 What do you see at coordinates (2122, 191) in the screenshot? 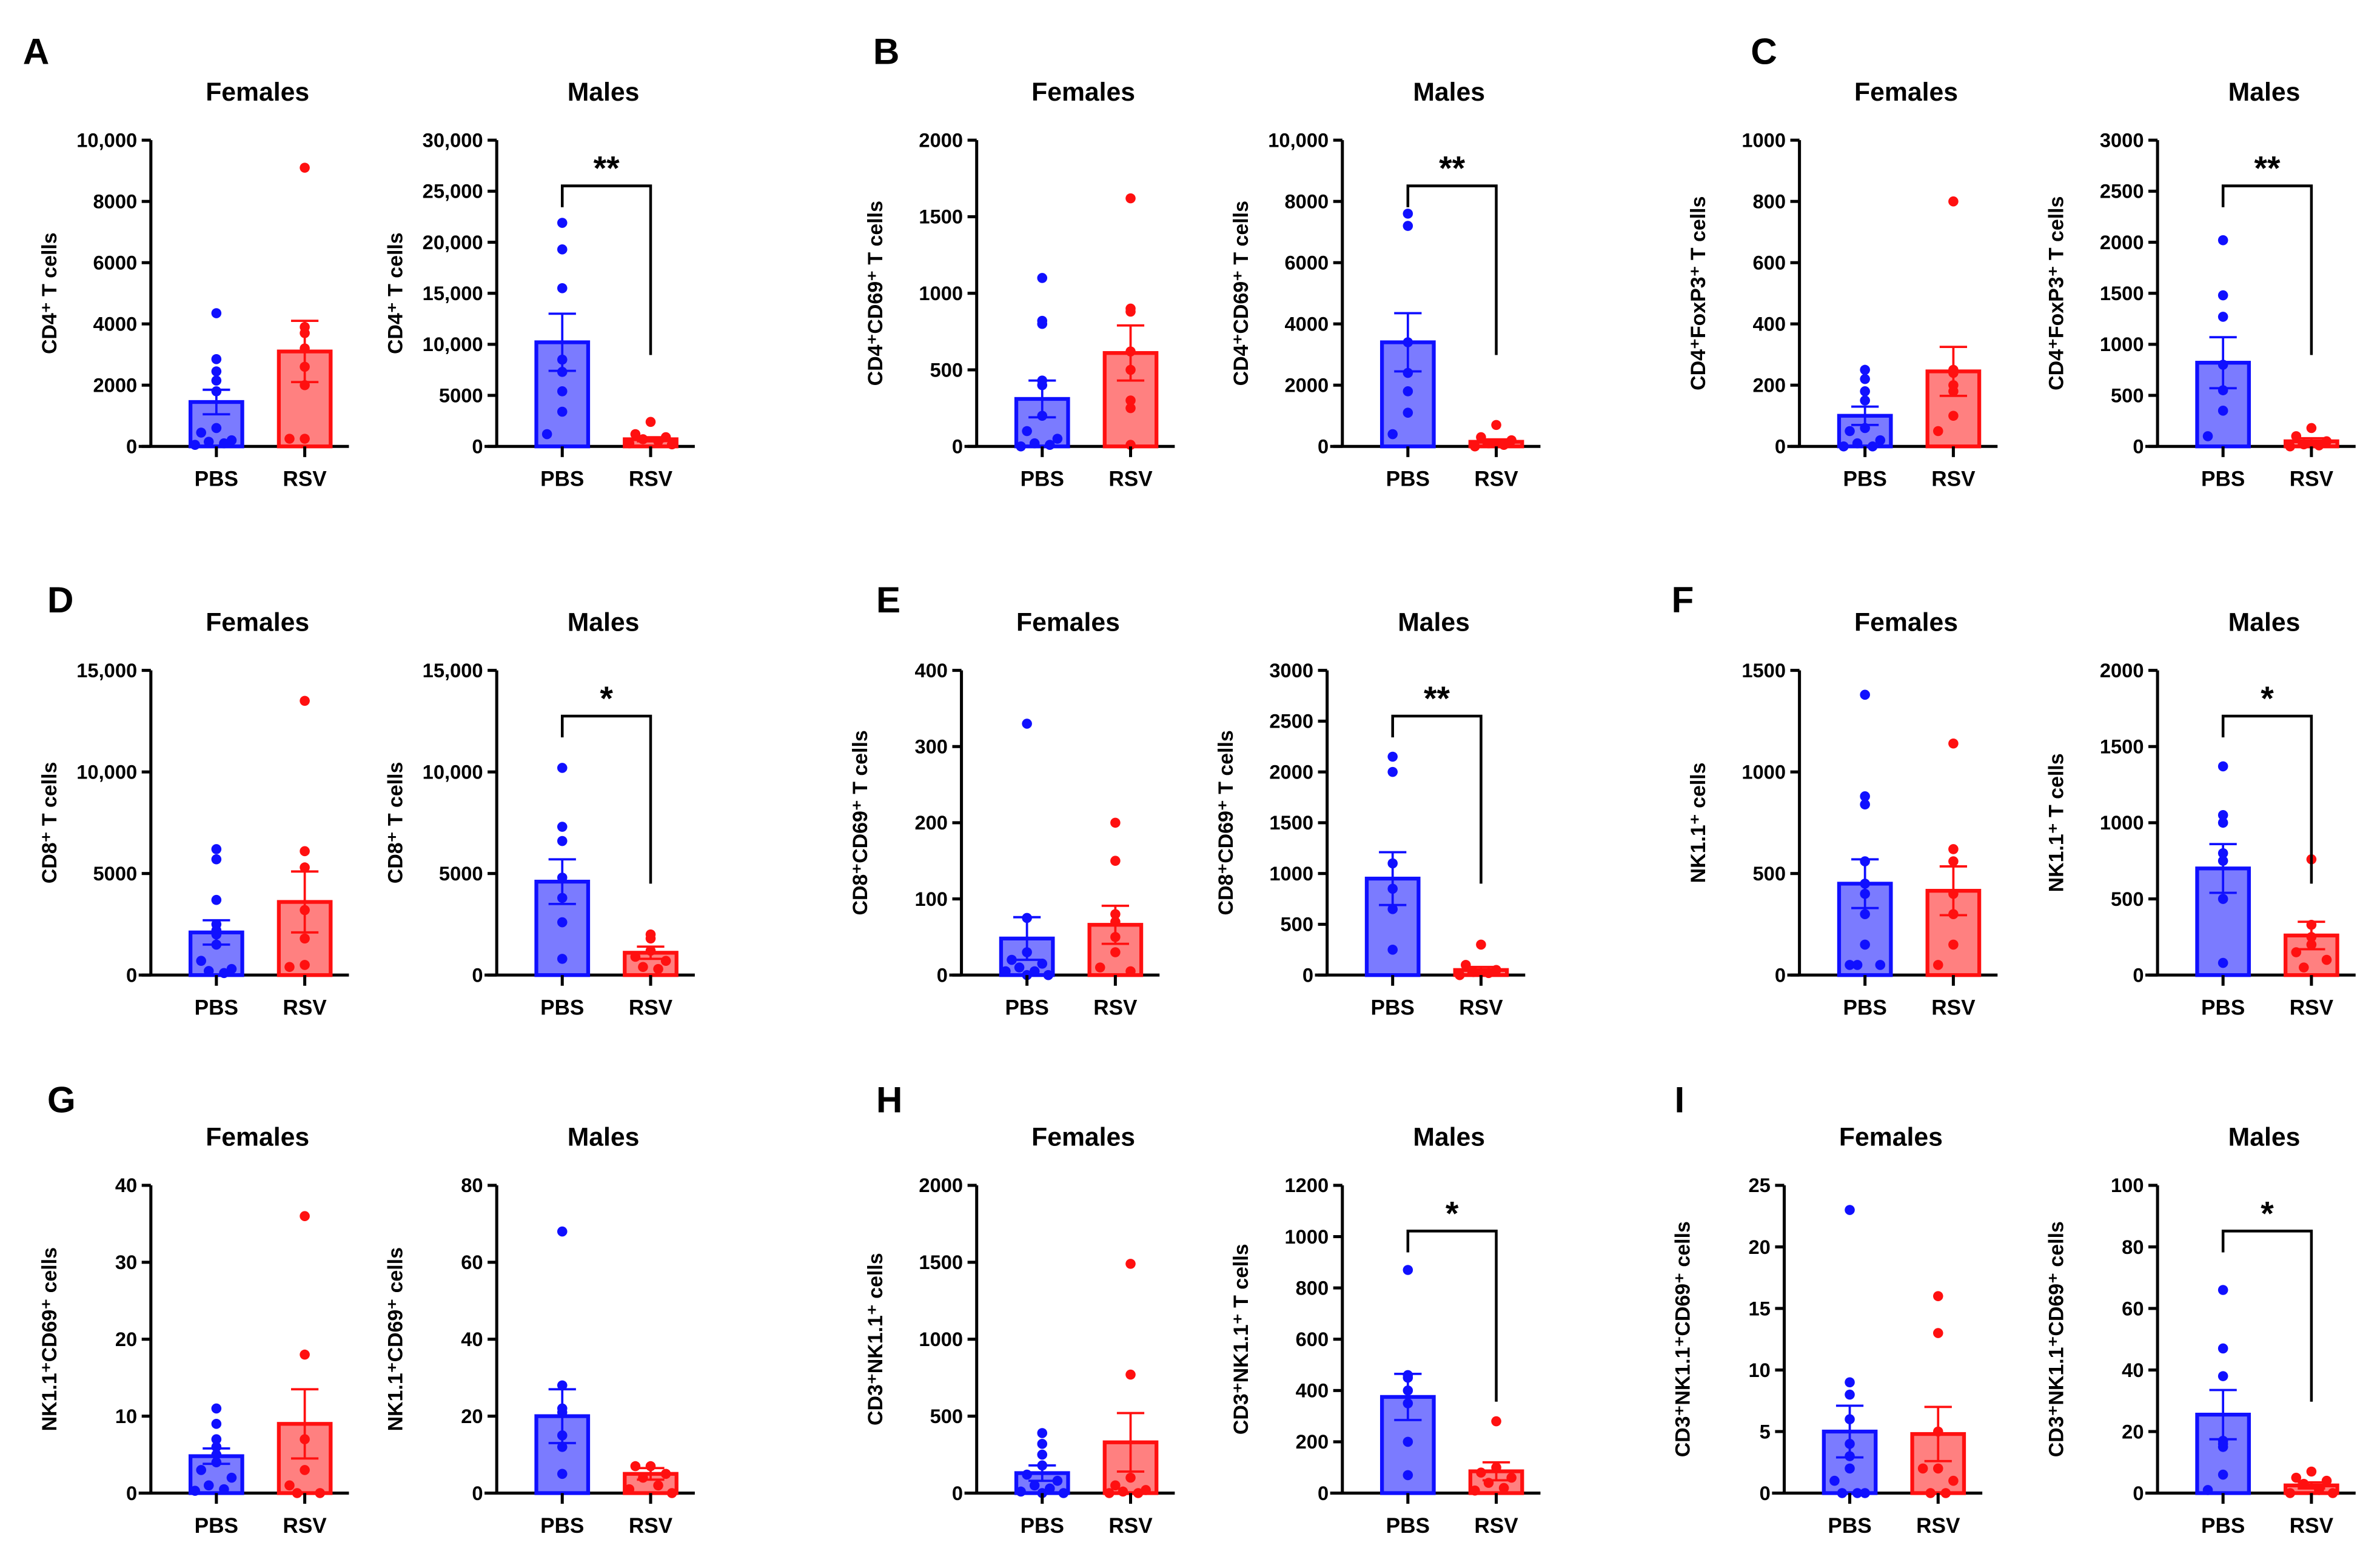
I see `y-tick-label: 2500` at bounding box center [2122, 191].